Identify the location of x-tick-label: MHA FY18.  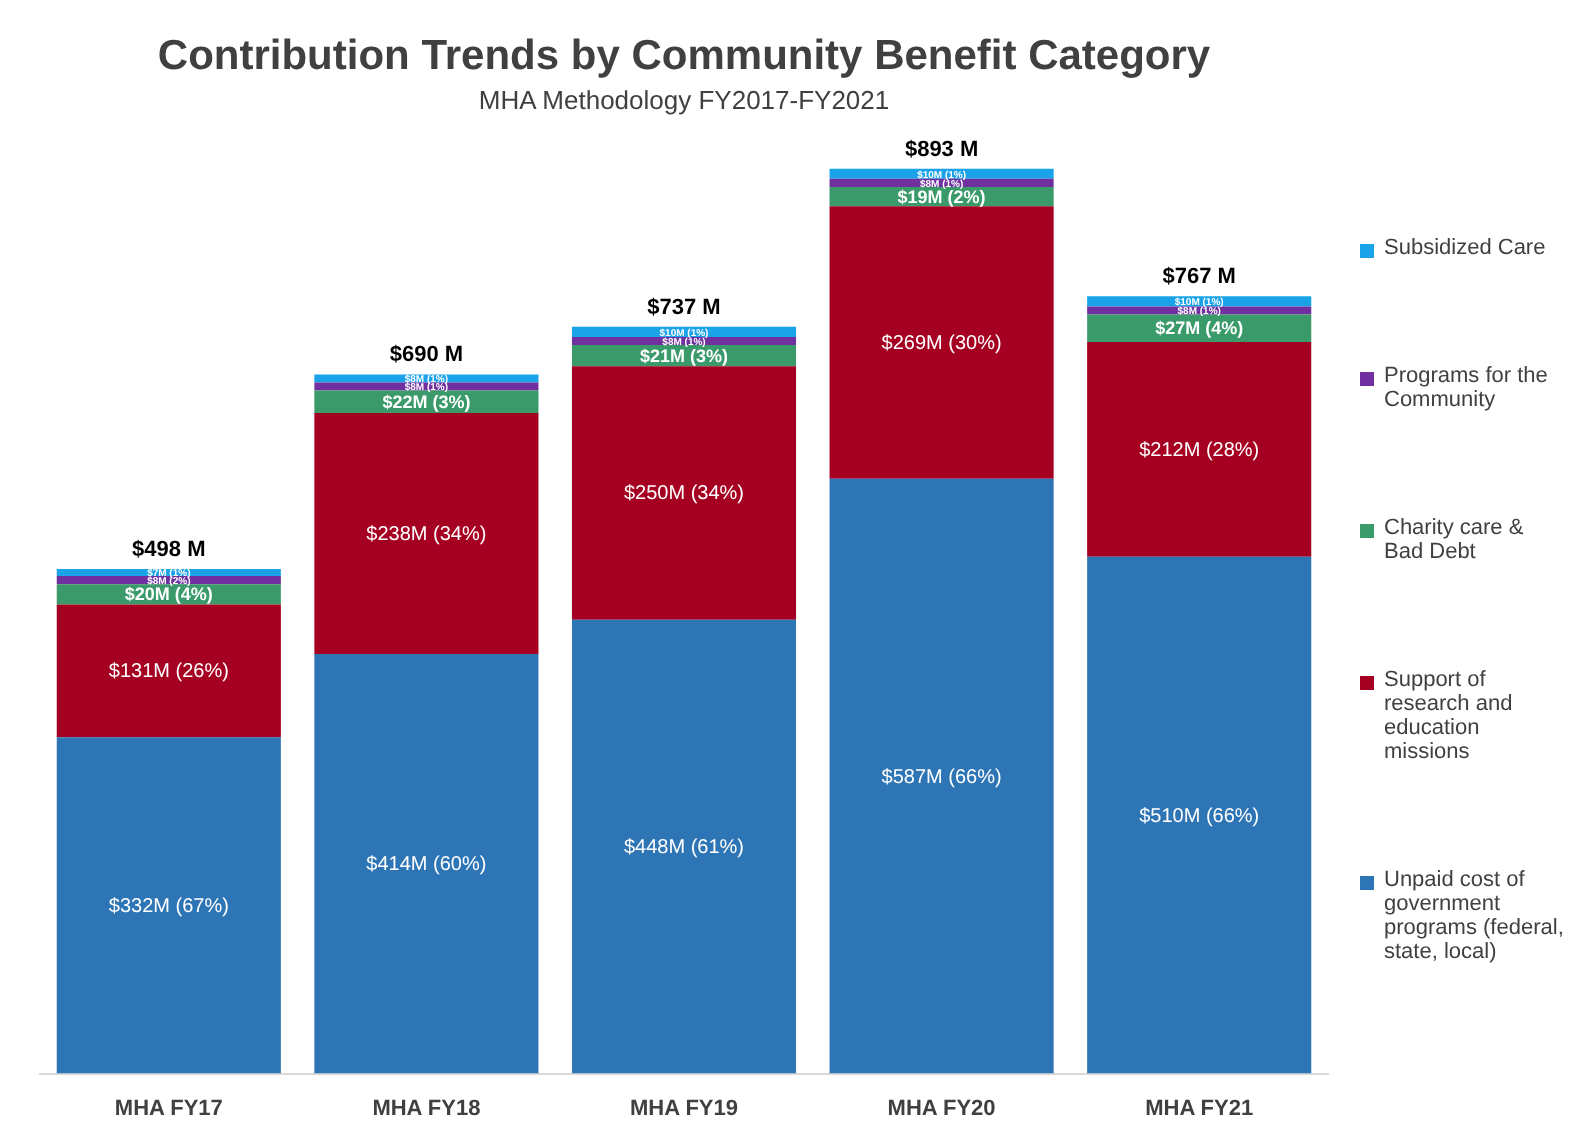
(426, 1108).